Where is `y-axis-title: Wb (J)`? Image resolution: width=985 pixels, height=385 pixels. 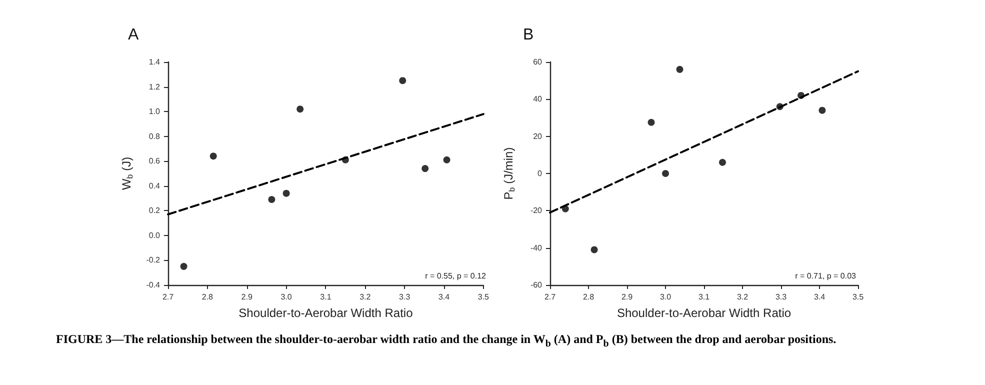
y-axis-title: Wb (J) is located at coordinates (127, 173).